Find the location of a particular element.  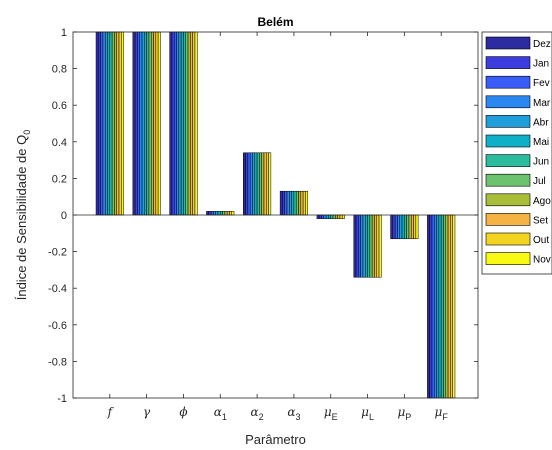

legend-swatch-jun is located at coordinates (508, 160).